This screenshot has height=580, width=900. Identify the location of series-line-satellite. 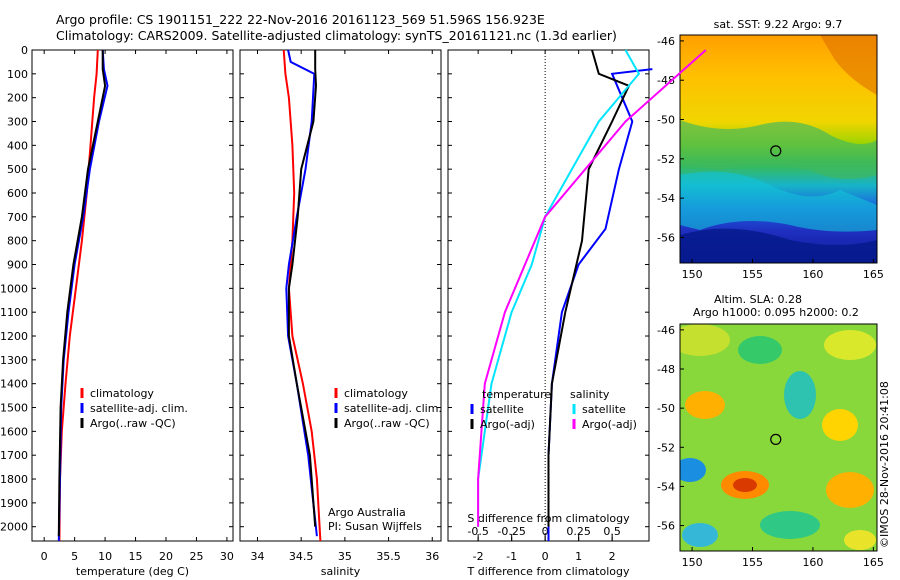
(600, 304).